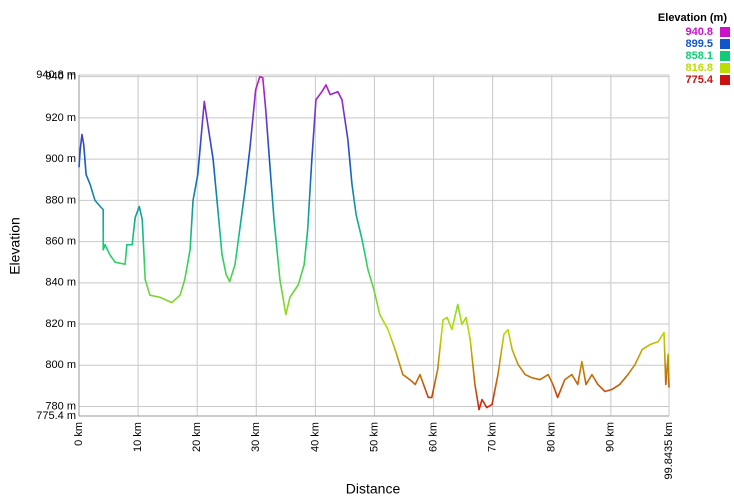  I want to click on x-tick-label: 60 km, so click(433, 437).